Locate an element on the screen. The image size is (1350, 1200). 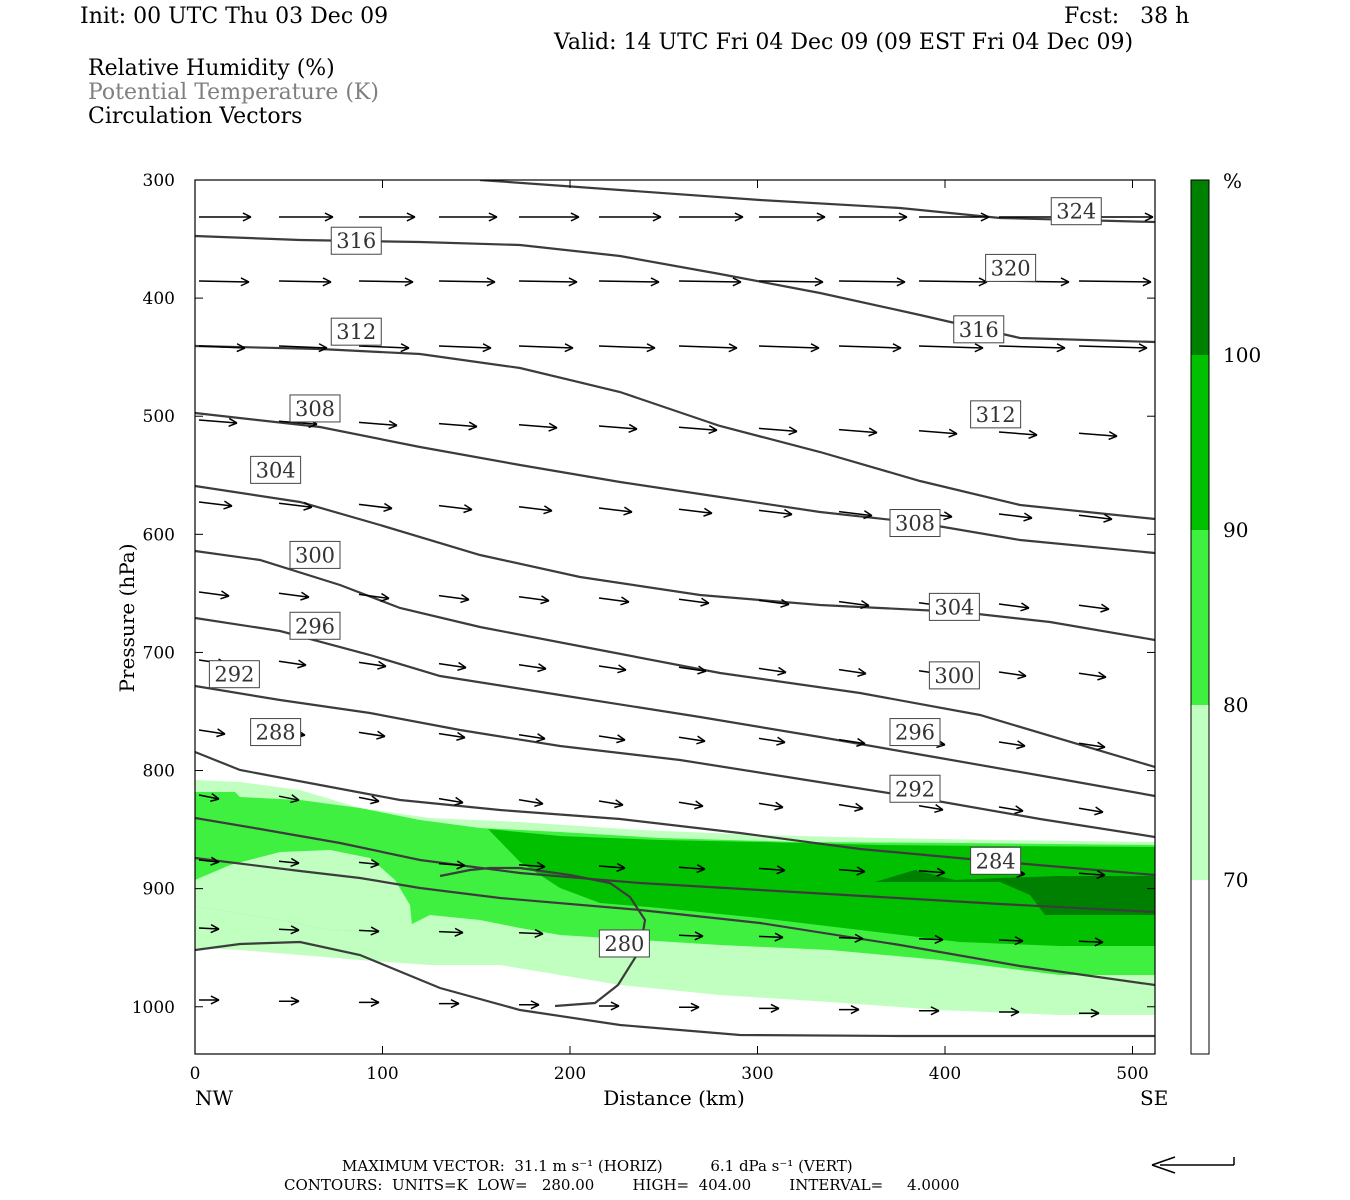
theta-label: 292 is located at coordinates (234, 675).